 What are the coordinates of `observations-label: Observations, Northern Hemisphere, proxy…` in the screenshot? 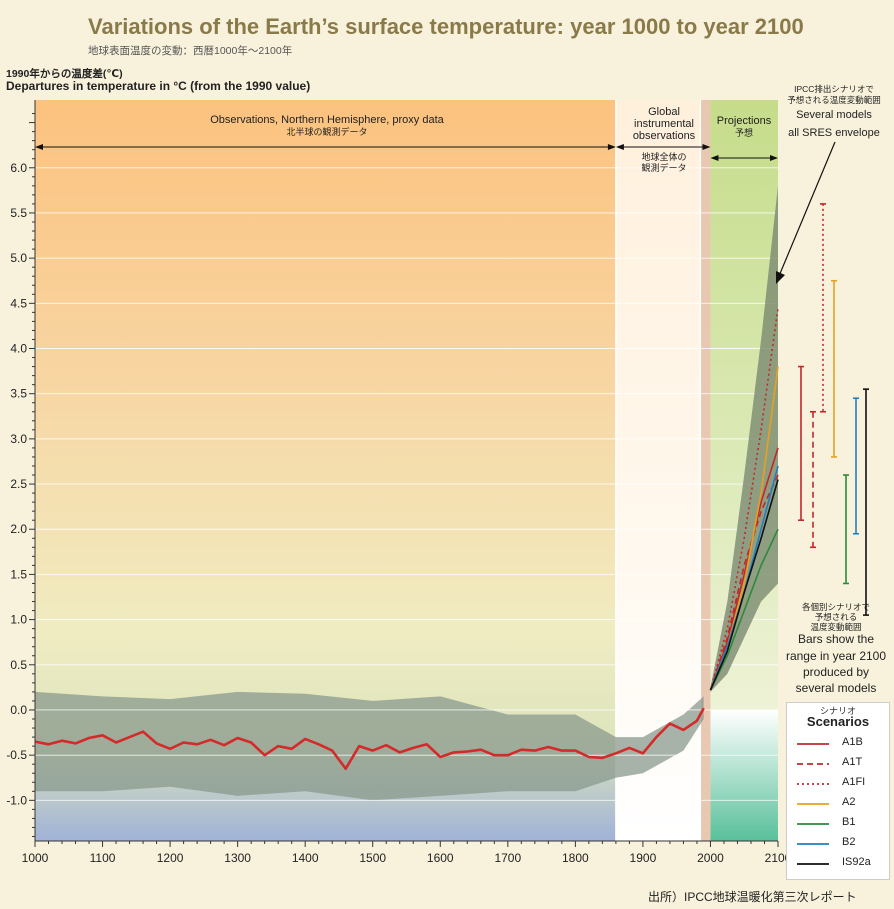 It's located at (327, 120).